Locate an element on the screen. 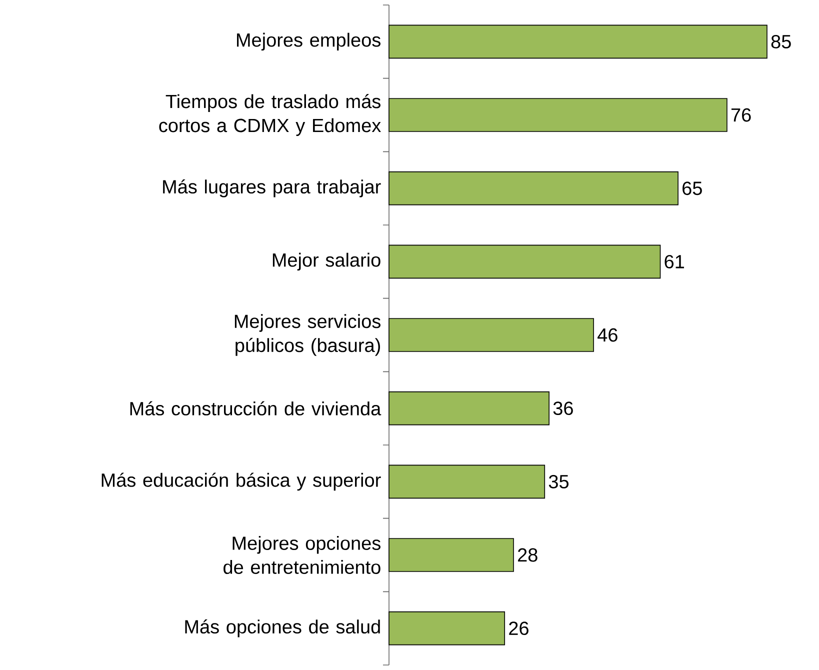 This screenshot has height=670, width=819. data-label: 28 is located at coordinates (528, 555).